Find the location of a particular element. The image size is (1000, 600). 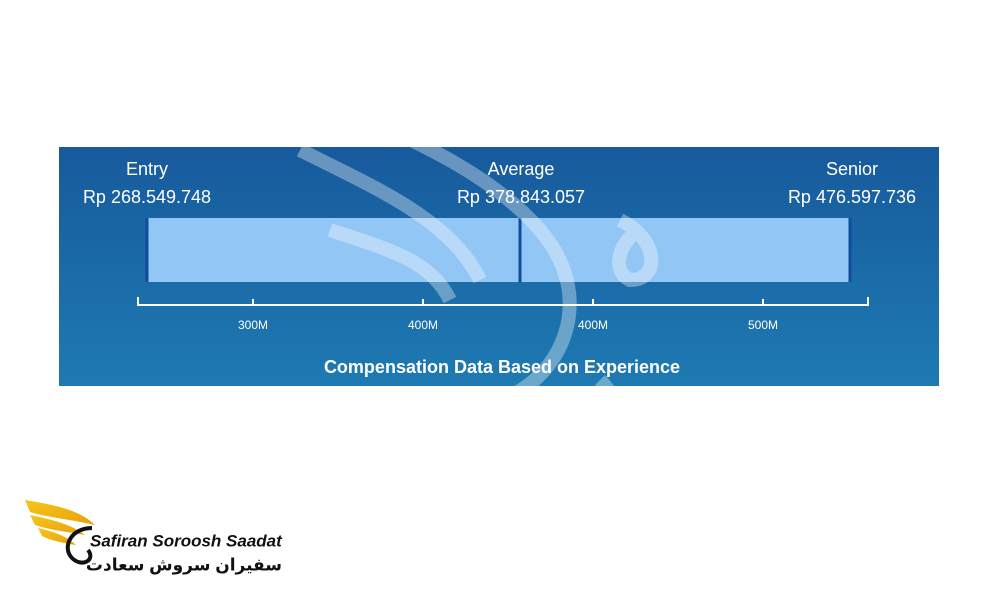

level-label: Entry is located at coordinates (147, 169).